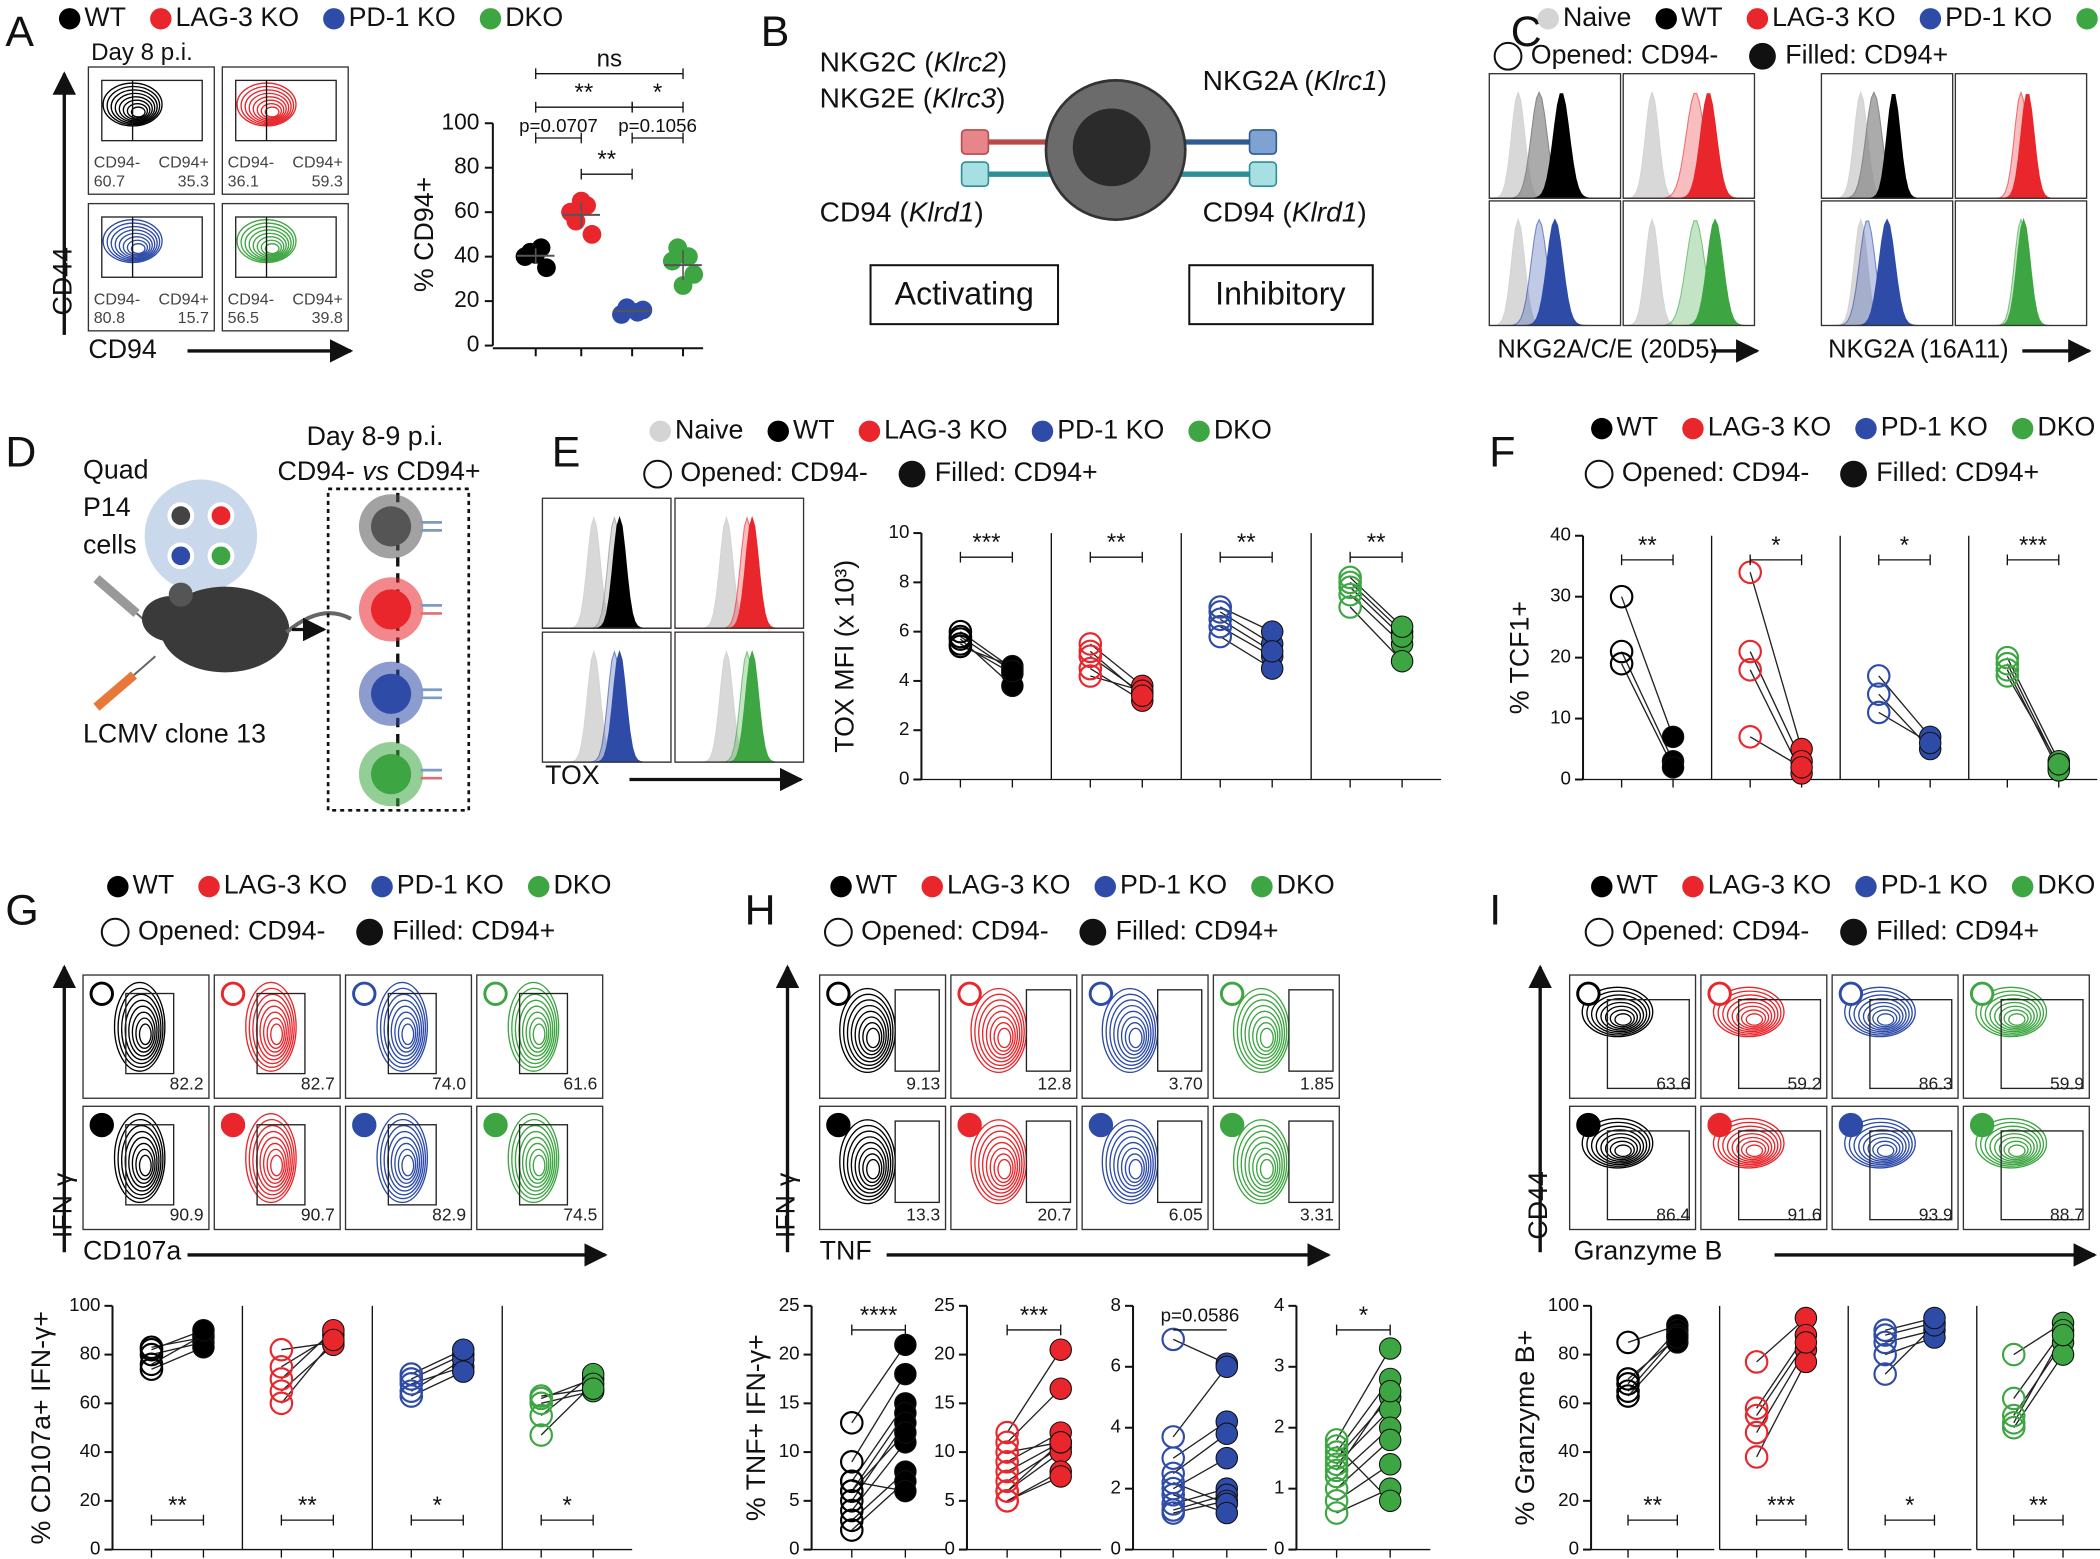  What do you see at coordinates (187, 1215) in the screenshot?
I see `gate-value: 90.9` at bounding box center [187, 1215].